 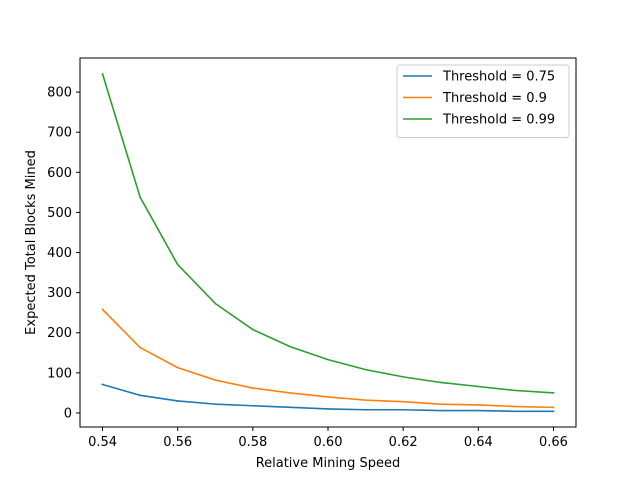 I want to click on x-tick-label: 0.64, so click(x=478, y=442).